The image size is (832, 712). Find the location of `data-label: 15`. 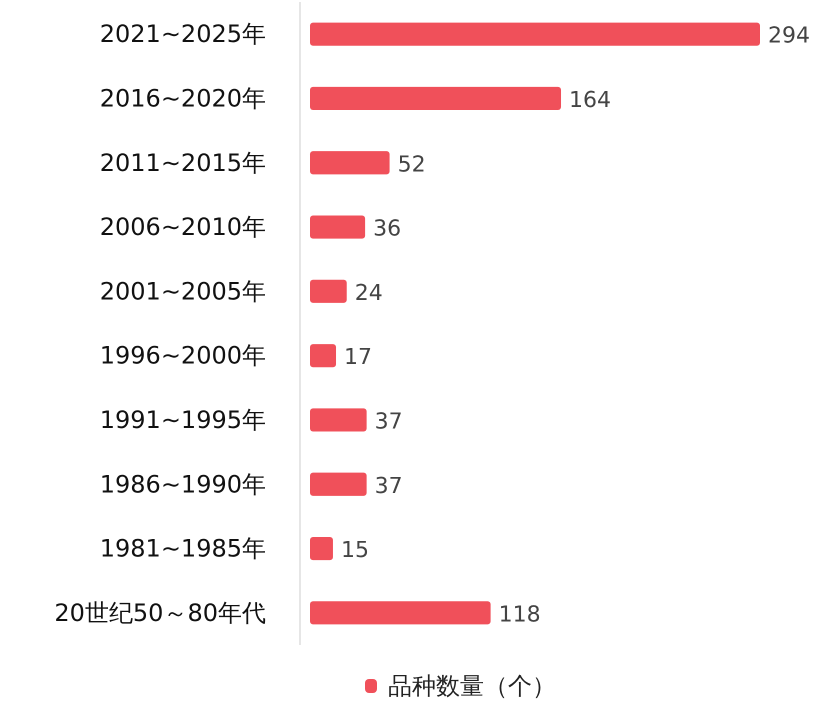

data-label: 15 is located at coordinates (354, 551).